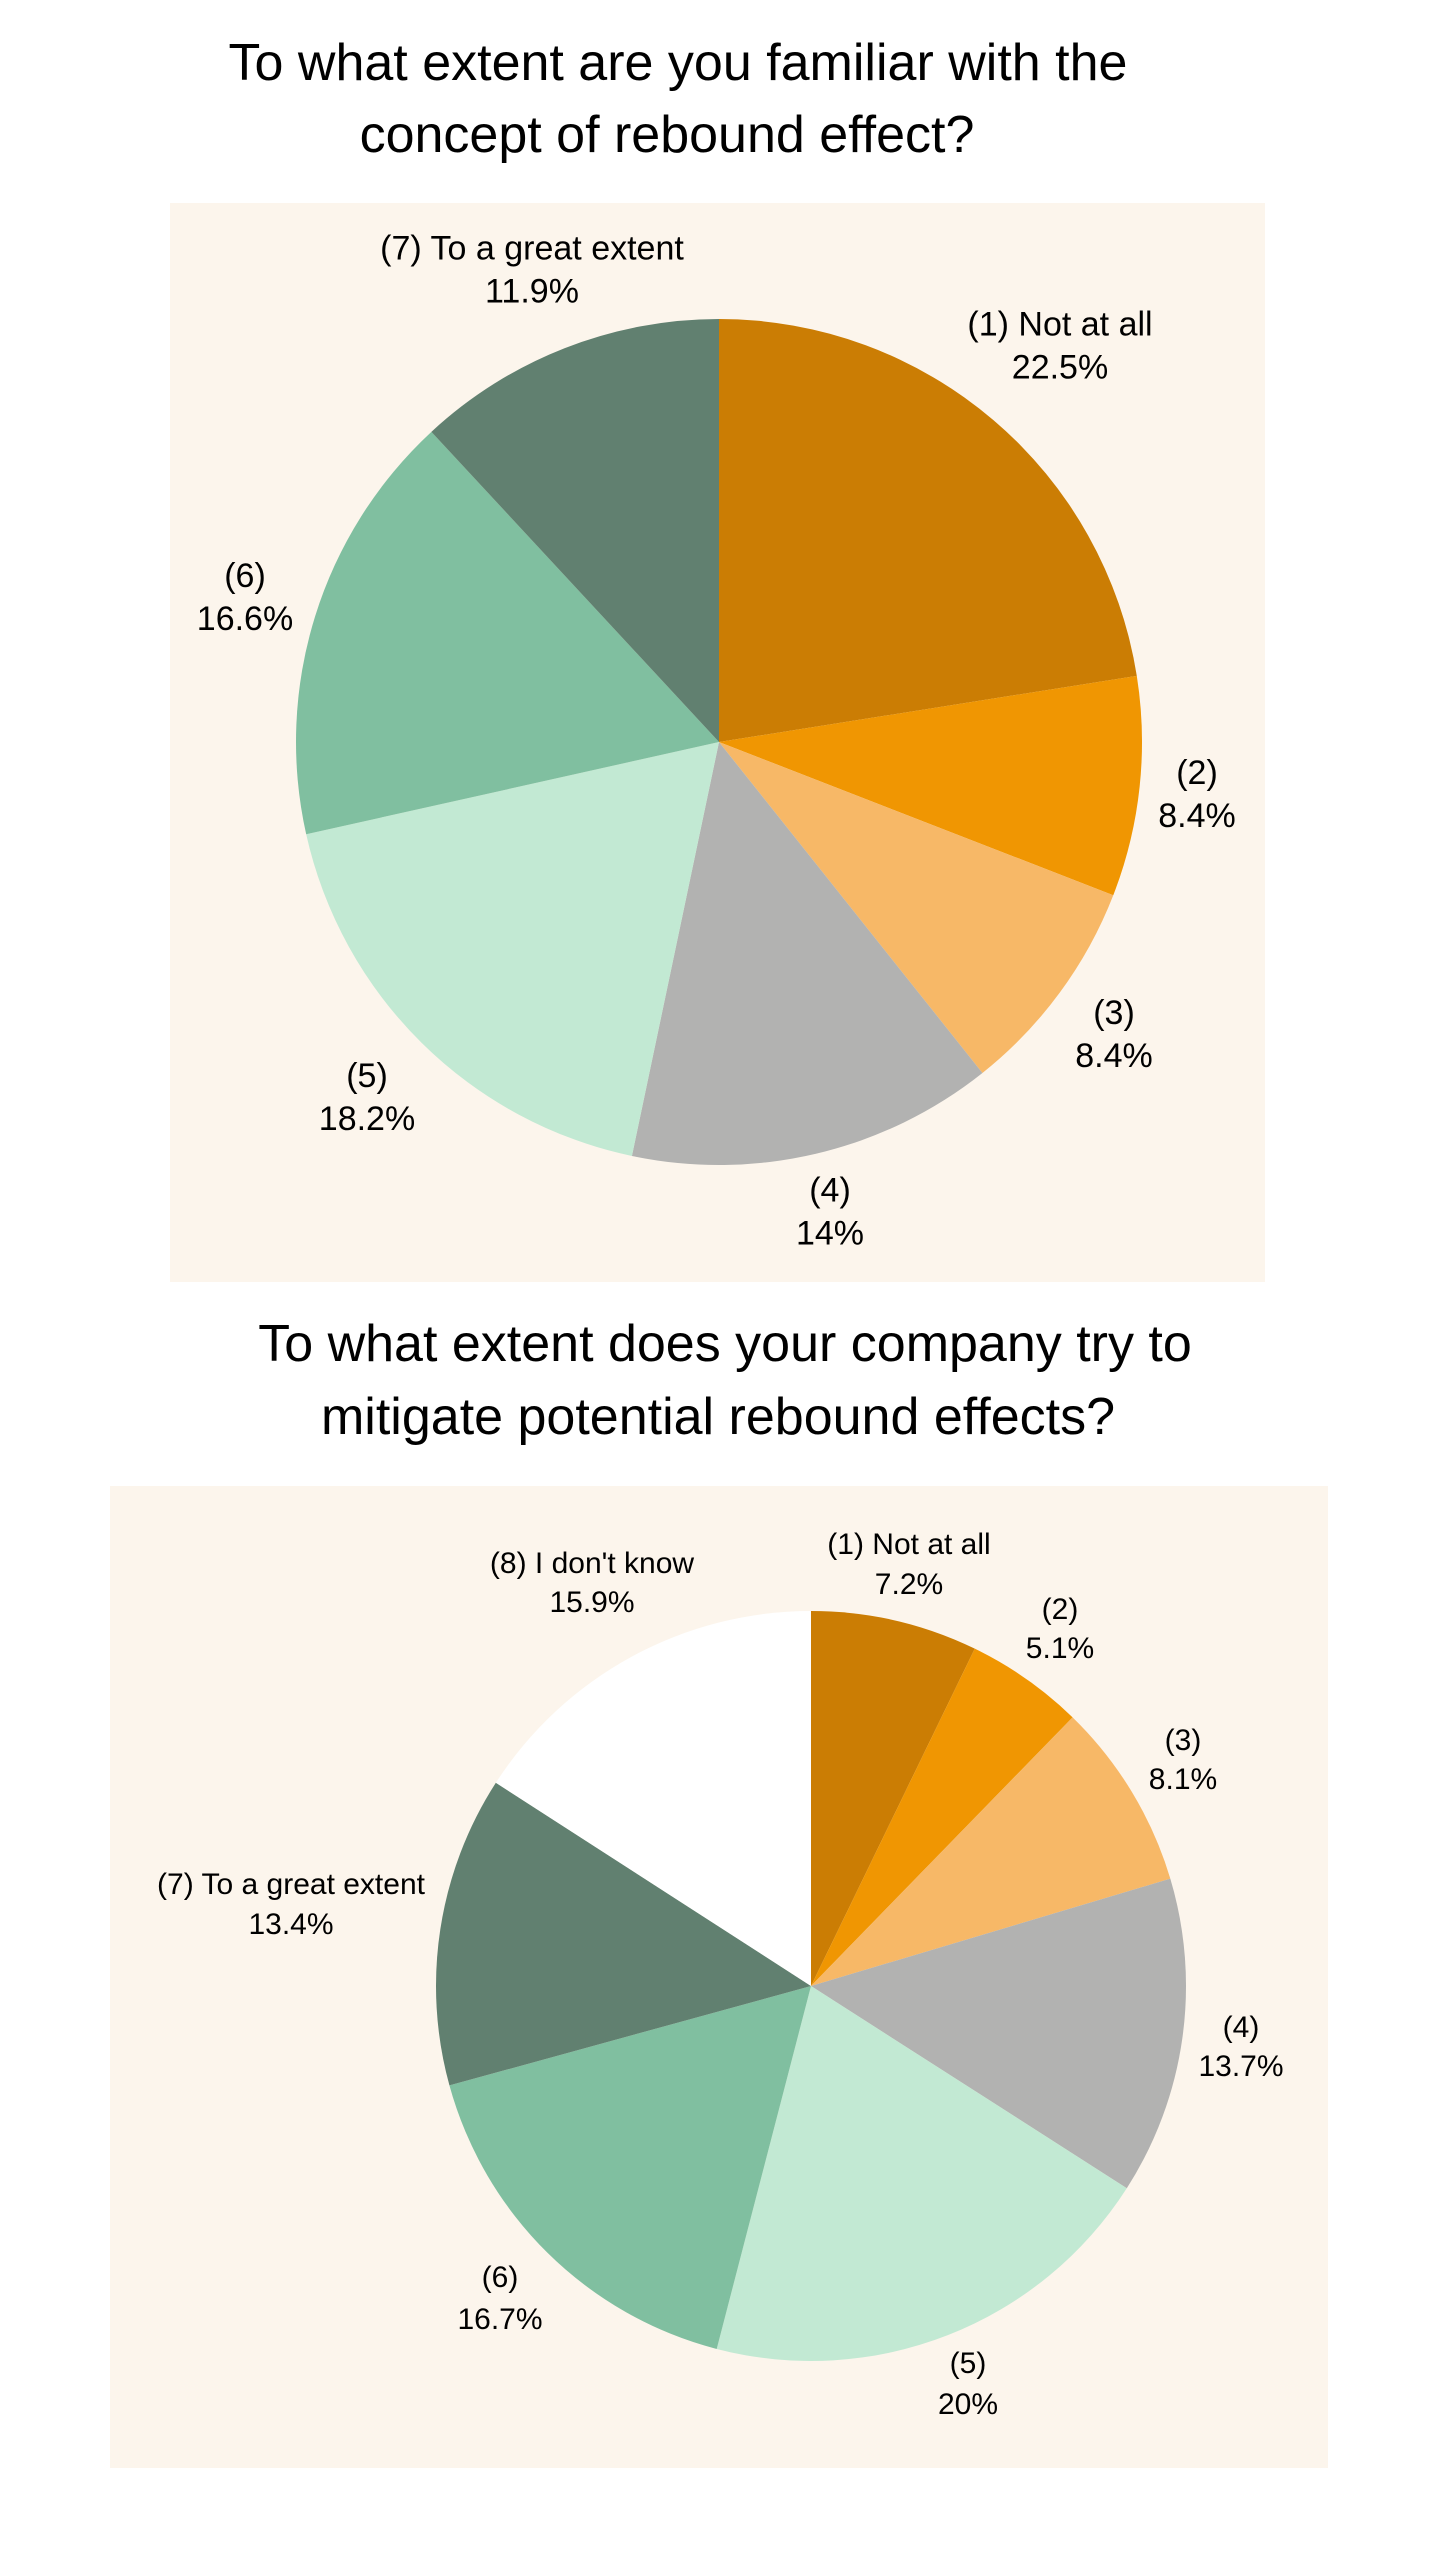 The height and width of the screenshot is (2560, 1440). Describe the element at coordinates (968, 2404) in the screenshot. I see `svg-text: 20%` at that location.